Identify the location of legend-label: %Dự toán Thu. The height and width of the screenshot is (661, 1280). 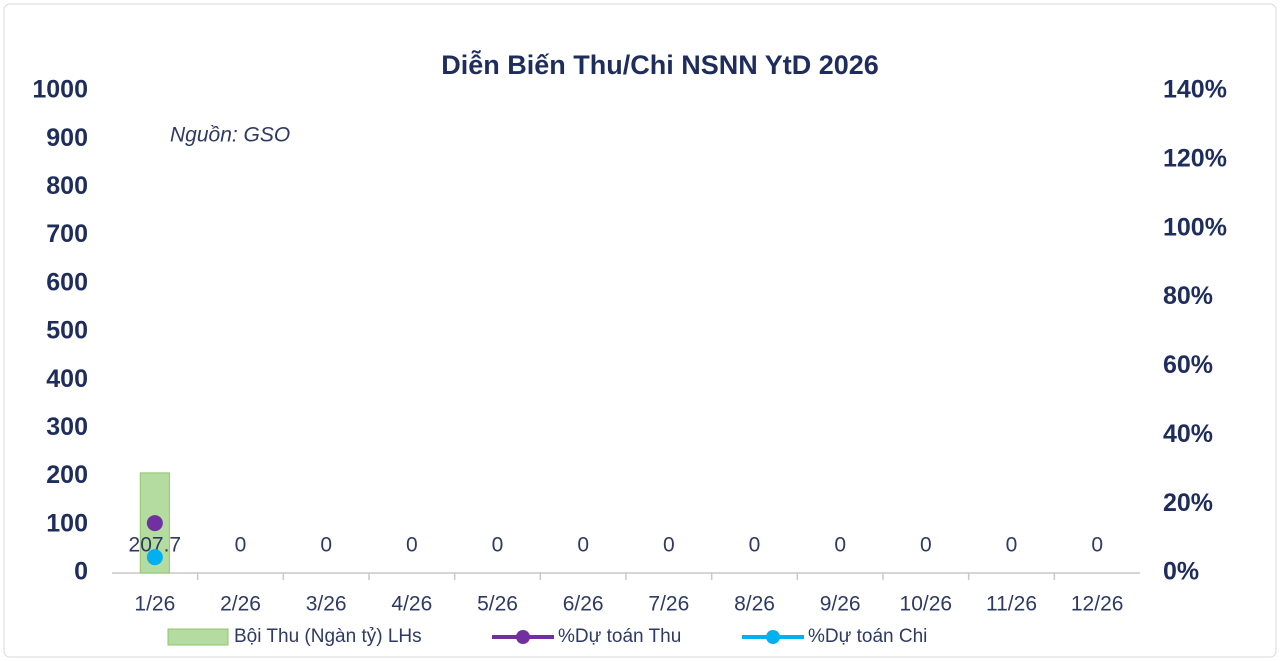
(619, 636).